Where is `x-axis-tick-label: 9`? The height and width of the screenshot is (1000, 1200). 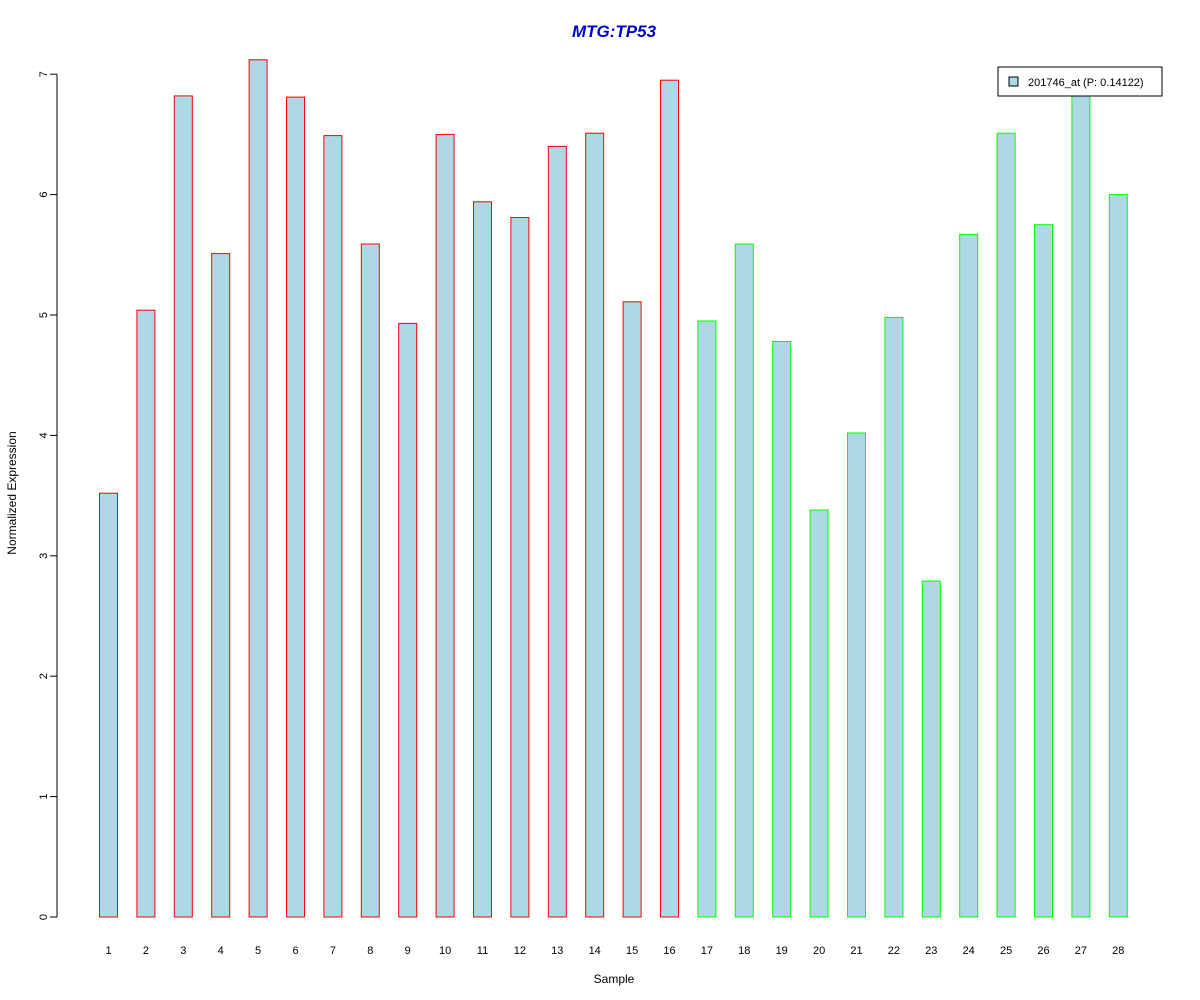 x-axis-tick-label: 9 is located at coordinates (408, 951).